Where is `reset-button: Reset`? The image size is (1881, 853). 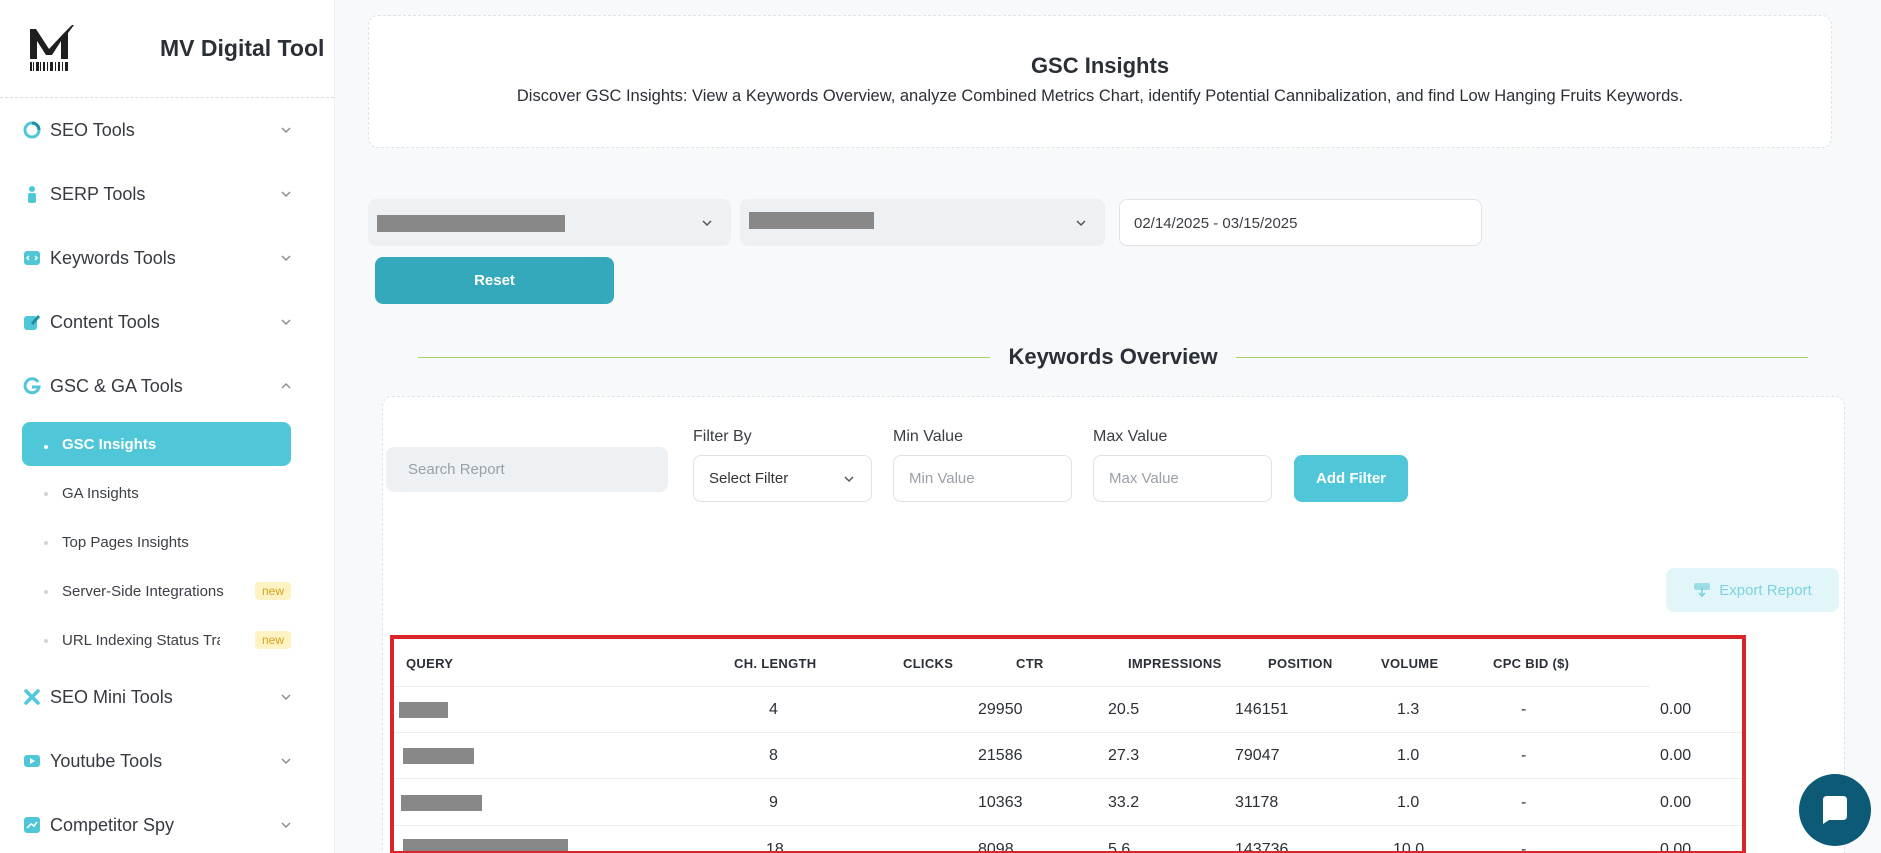
reset-button: Reset is located at coordinates (494, 280).